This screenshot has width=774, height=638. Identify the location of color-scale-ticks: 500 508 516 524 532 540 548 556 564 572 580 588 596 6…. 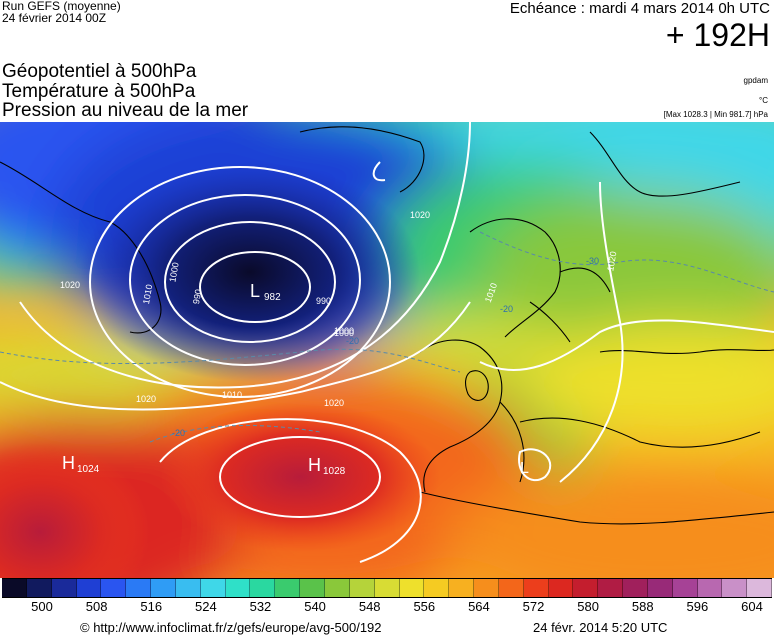
(387, 608).